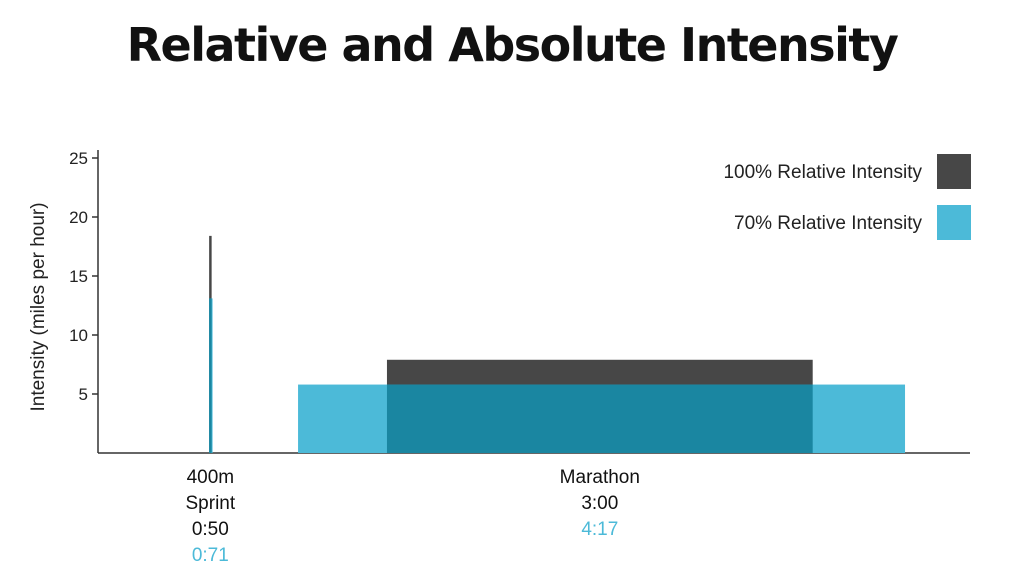 This screenshot has height=576, width=1024. I want to click on bar-overlap-marathon, so click(599, 418).